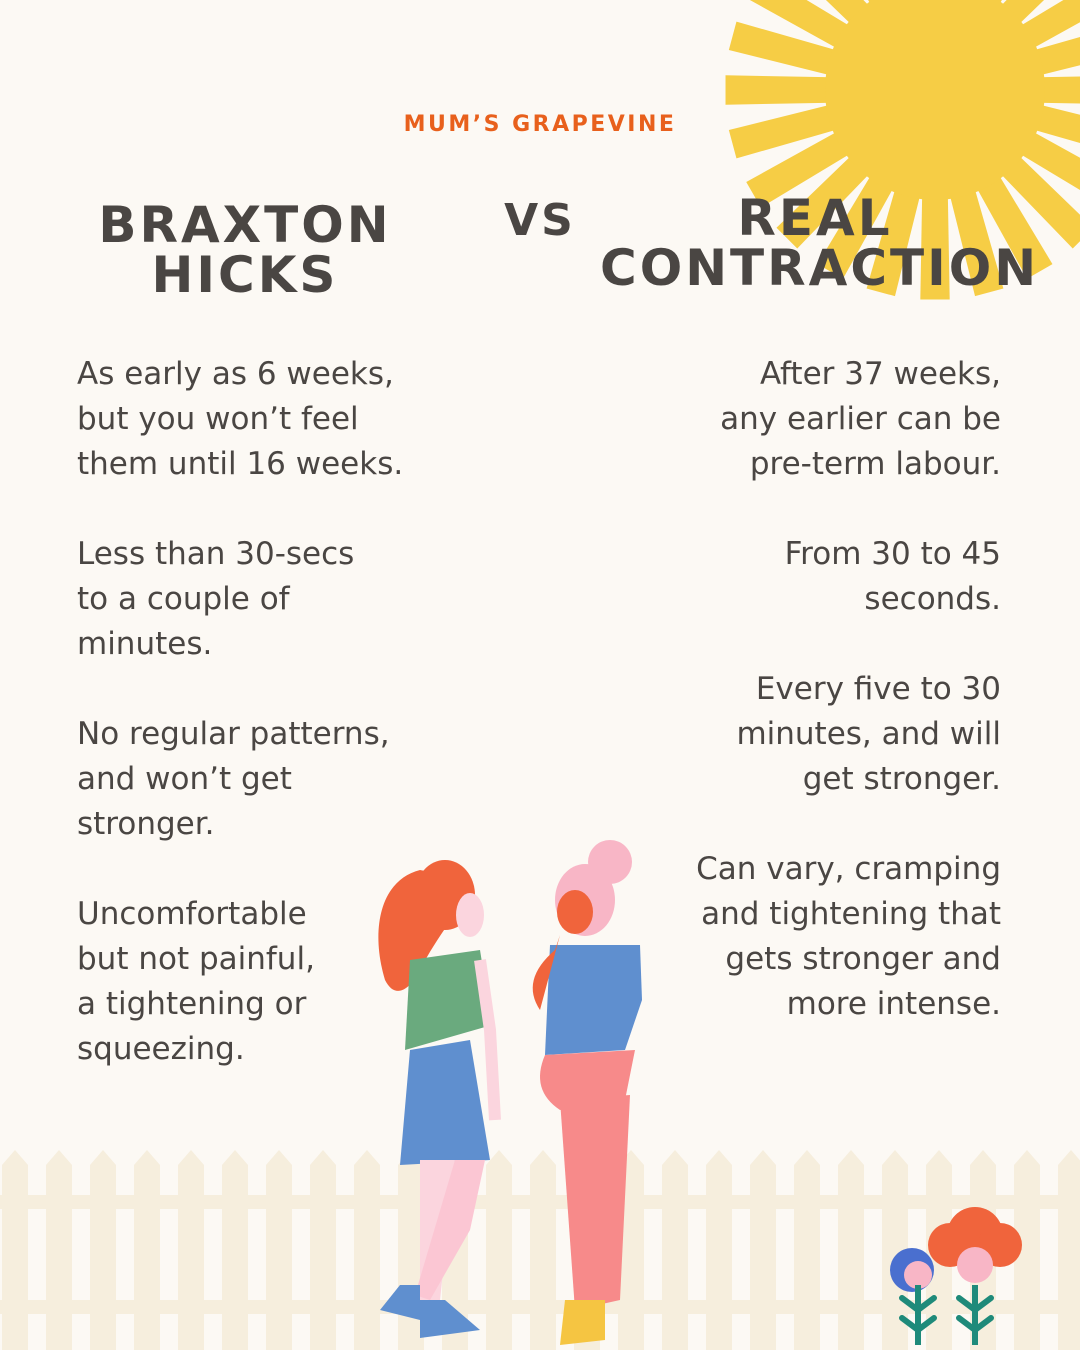 Image resolution: width=1080 pixels, height=1350 pixels. Describe the element at coordinates (146, 824) in the screenshot. I see `text-line: stronger.` at that location.